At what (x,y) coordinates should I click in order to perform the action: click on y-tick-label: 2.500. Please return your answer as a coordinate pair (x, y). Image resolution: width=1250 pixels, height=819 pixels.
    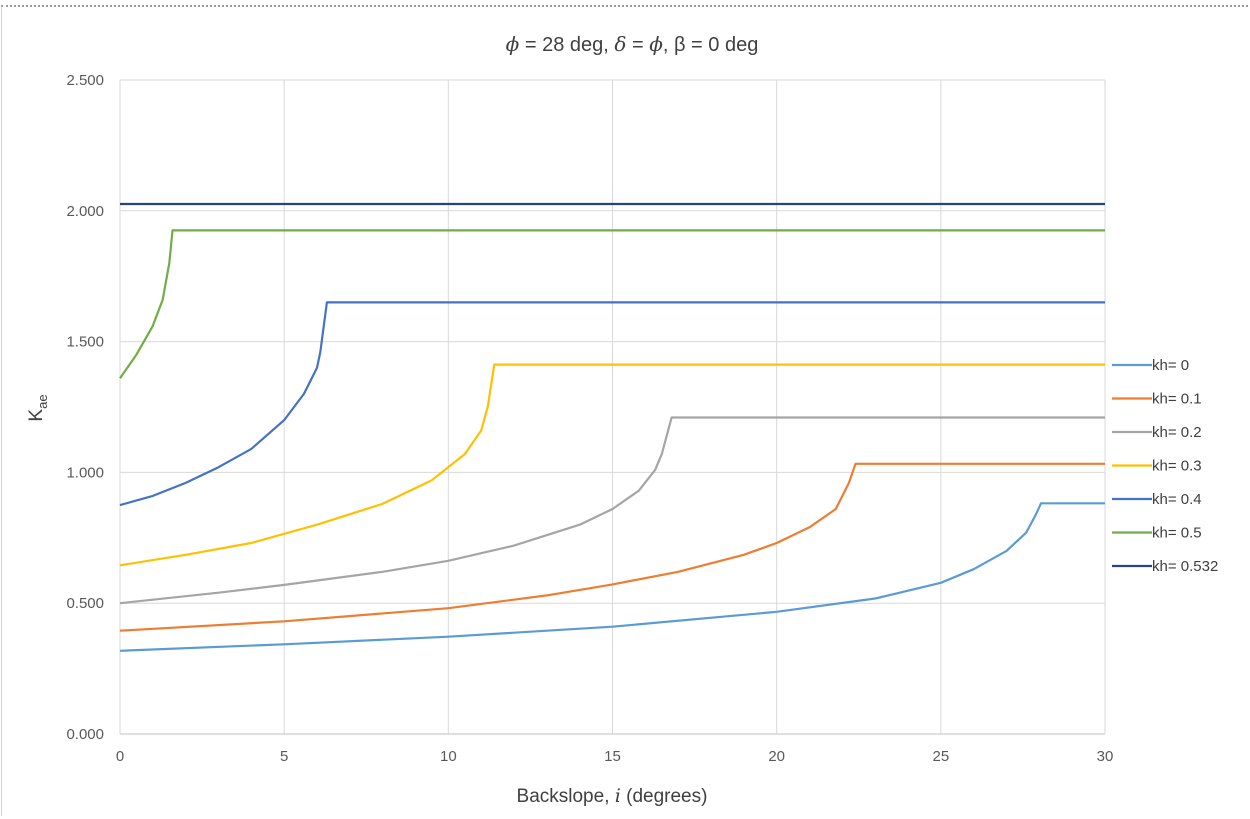
    Looking at the image, I should click on (85, 80).